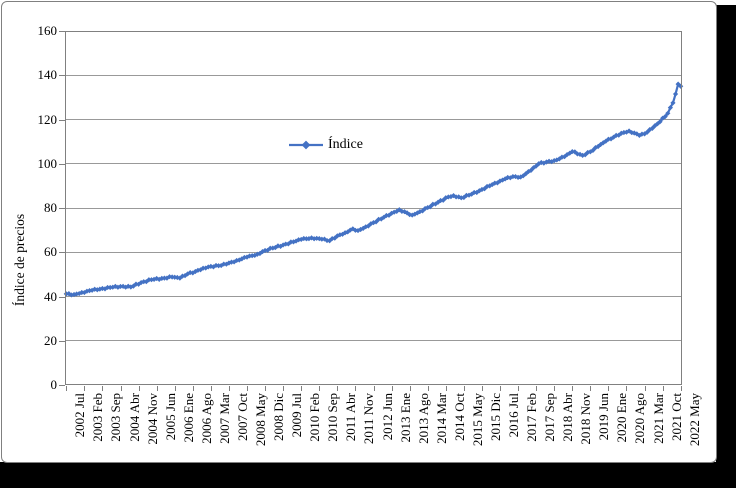  What do you see at coordinates (459, 417) in the screenshot?
I see `x-axis-label: 2014 Oct` at bounding box center [459, 417].